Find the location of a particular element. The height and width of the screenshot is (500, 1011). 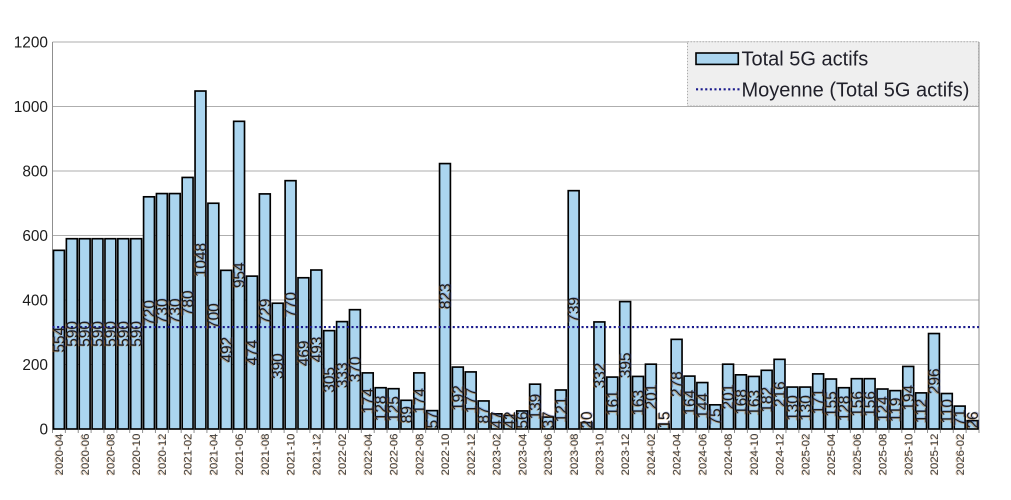

svg-text: 156 is located at coordinates (869, 405).